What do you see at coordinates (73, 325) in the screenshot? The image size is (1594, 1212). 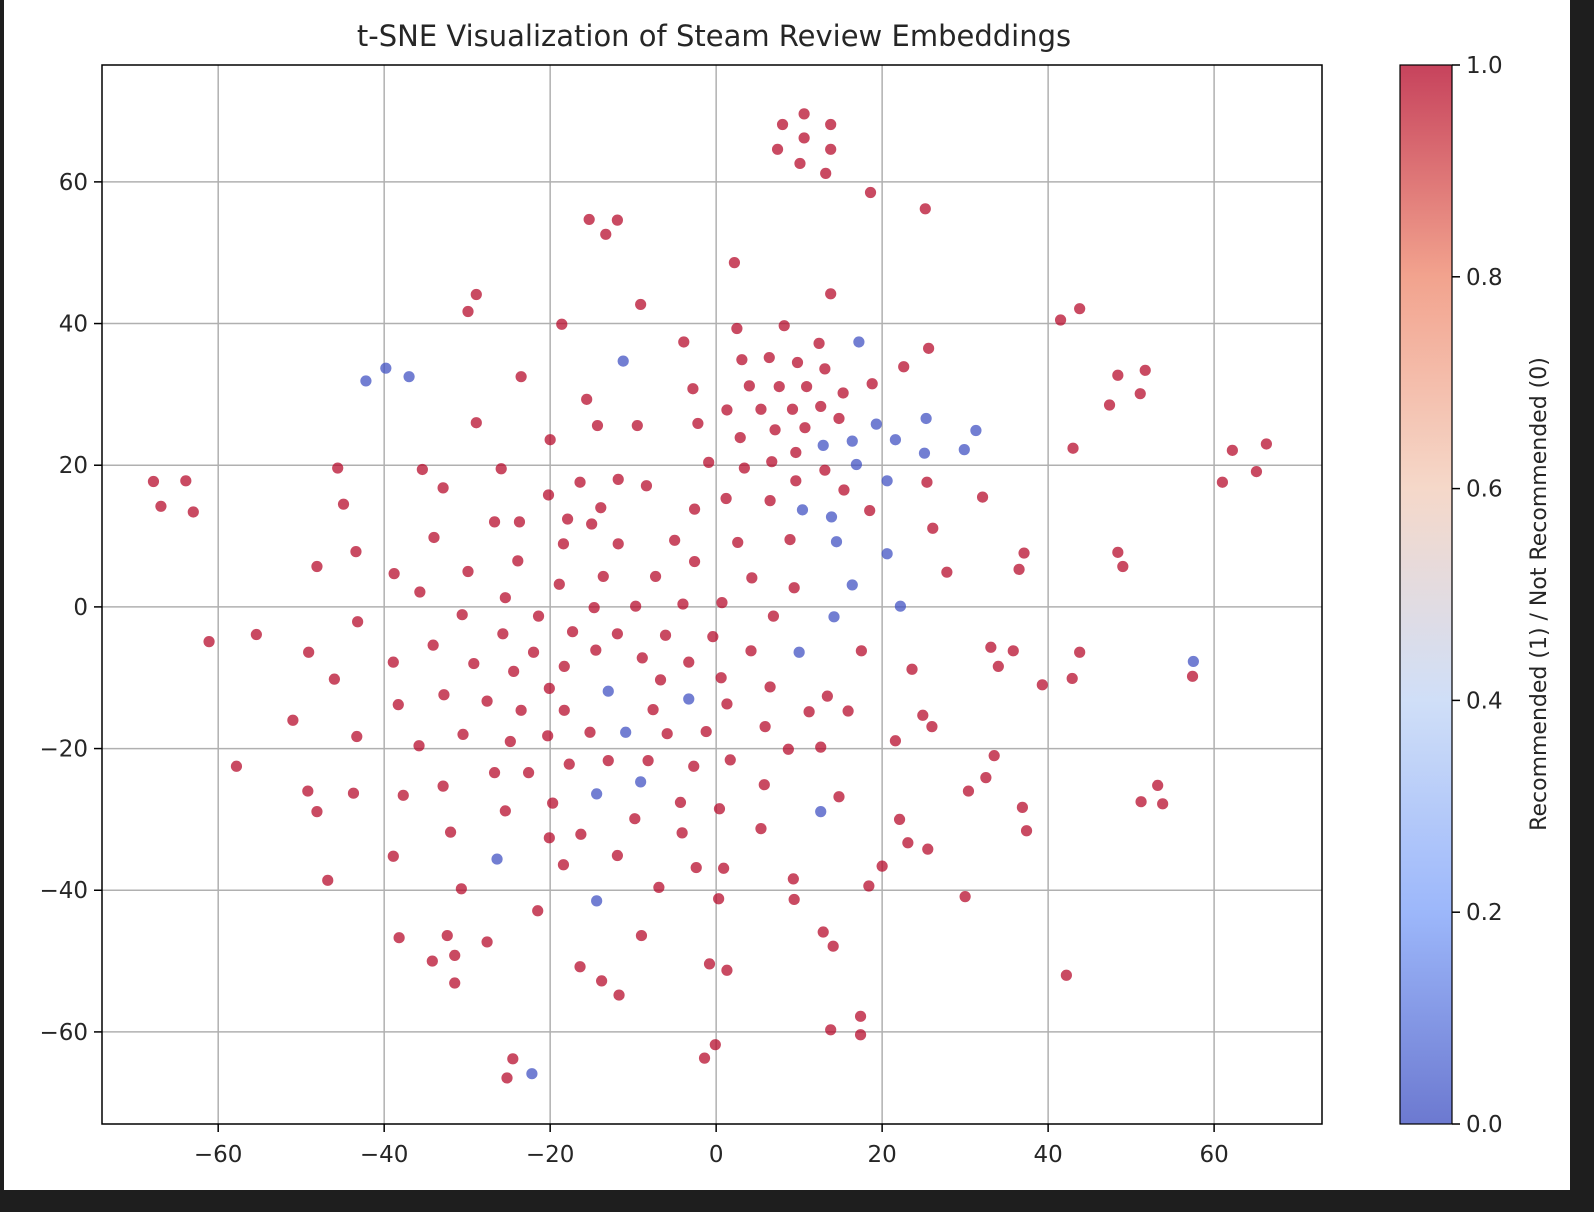 I see `y-tick-label: 40` at bounding box center [73, 325].